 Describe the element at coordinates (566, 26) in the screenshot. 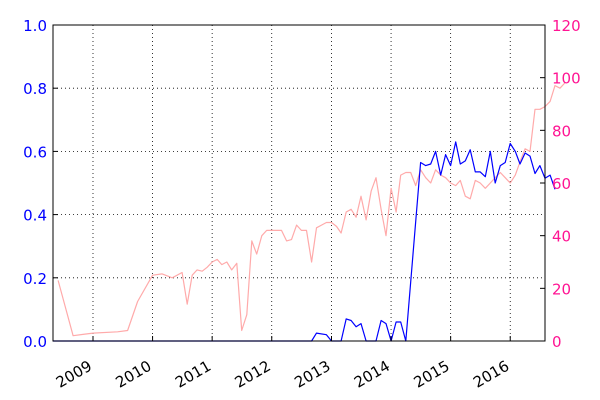

I see `right-tick-label: 120` at that location.